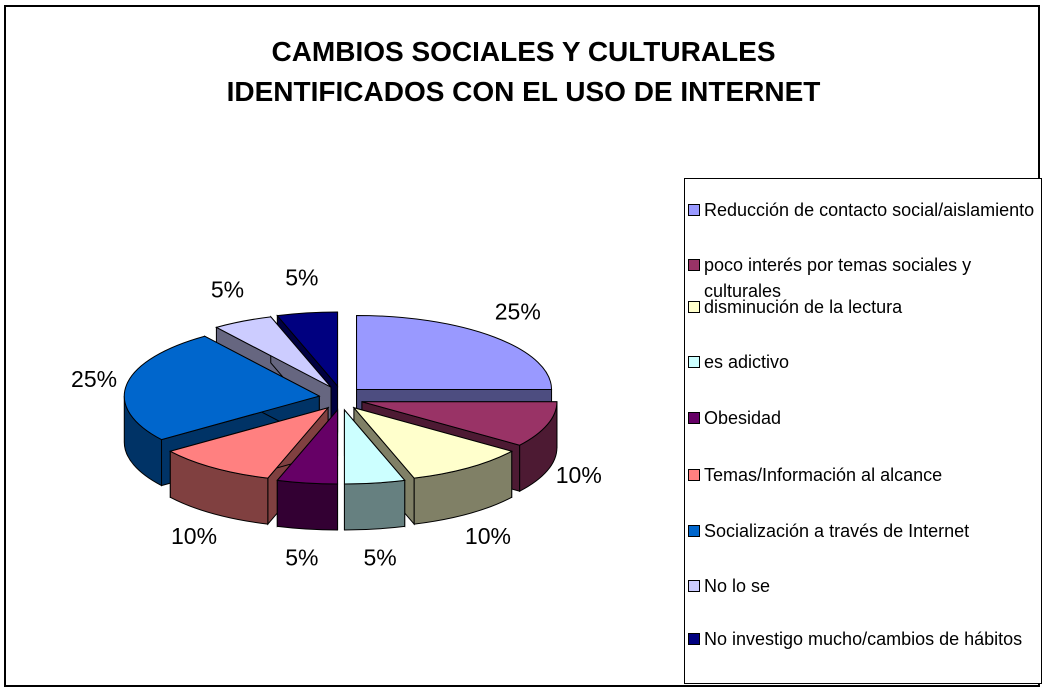  What do you see at coordinates (94, 379) in the screenshot?
I see `slice-label-7: 25%` at bounding box center [94, 379].